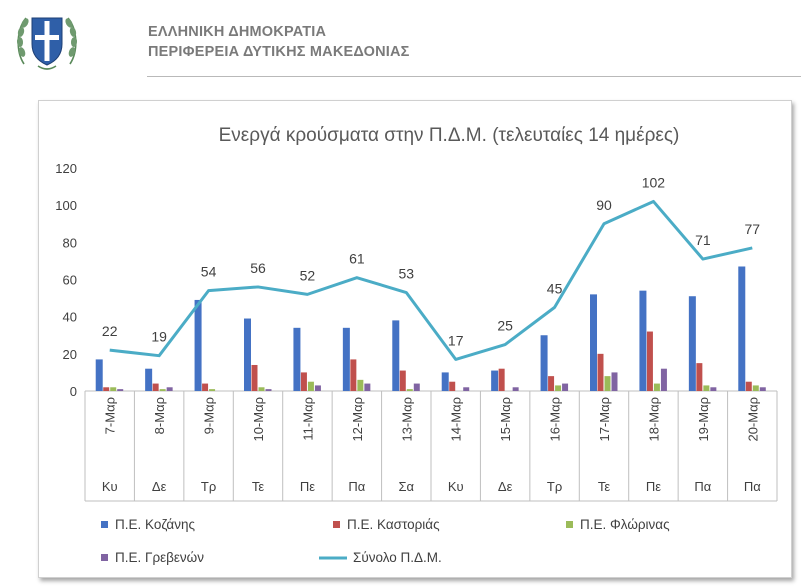  Describe the element at coordinates (406, 419) in the screenshot. I see `x-tick-label: 13-Μαρ` at that location.